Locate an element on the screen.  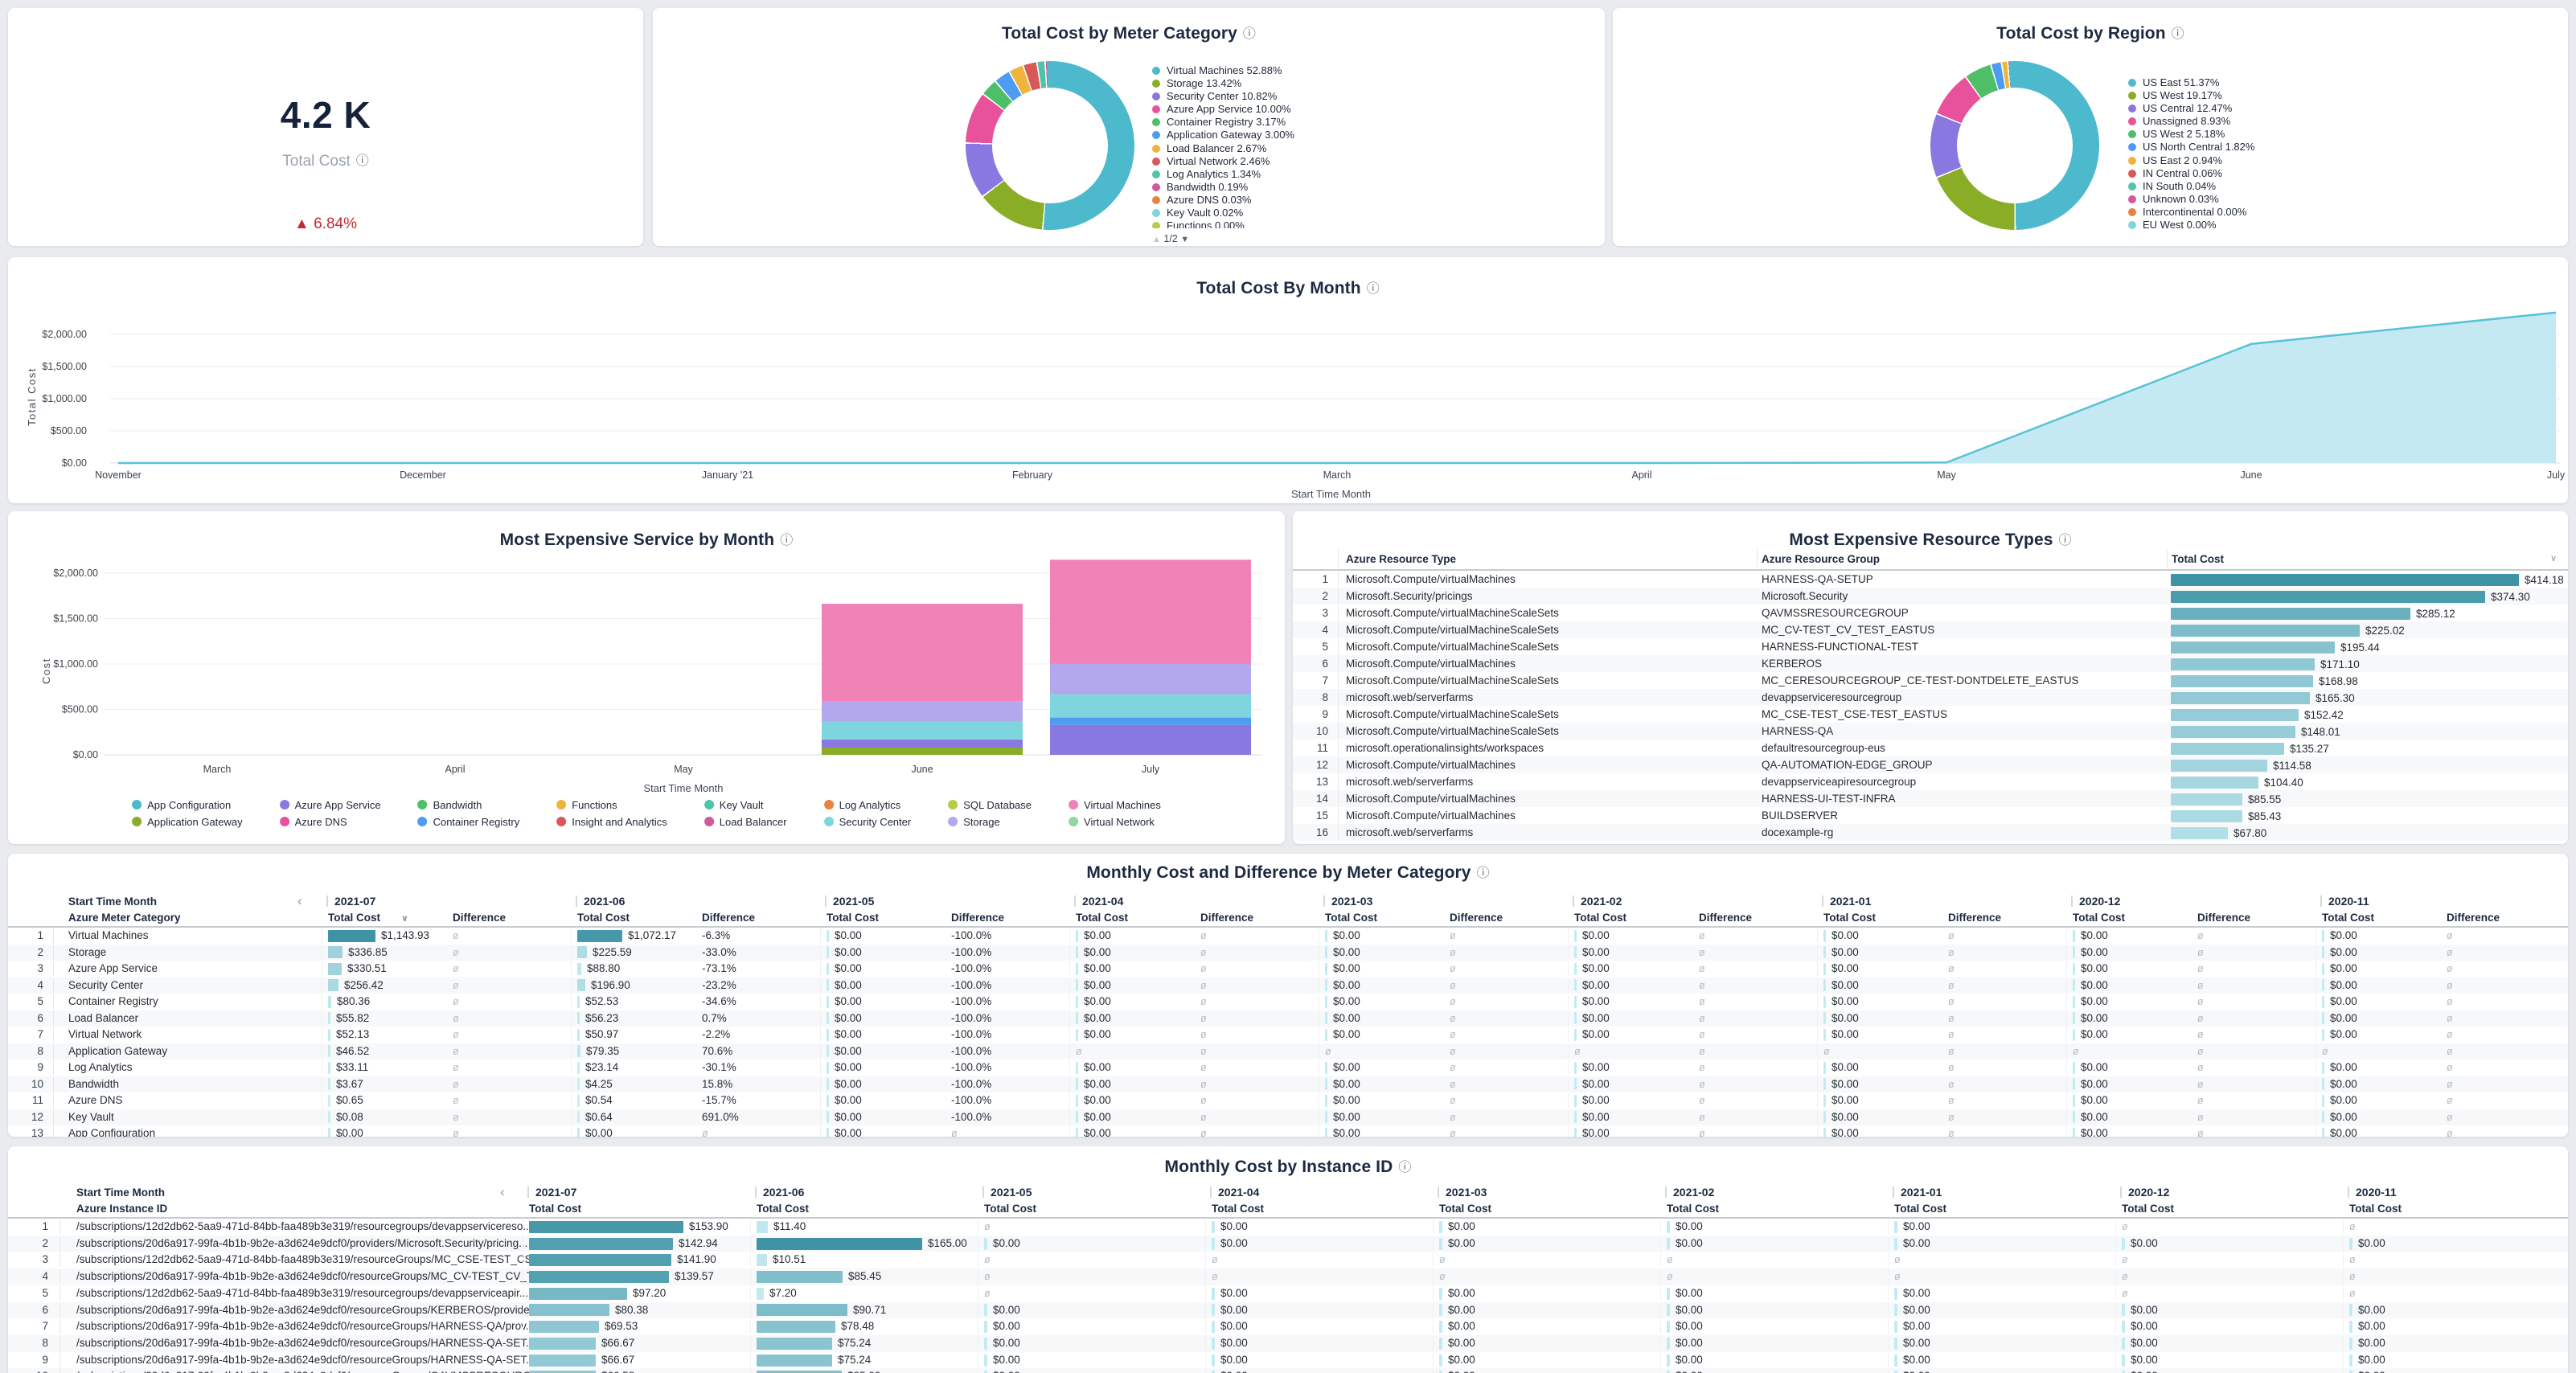
legend-item: Application Gateway 3.00% is located at coordinates (1223, 135).